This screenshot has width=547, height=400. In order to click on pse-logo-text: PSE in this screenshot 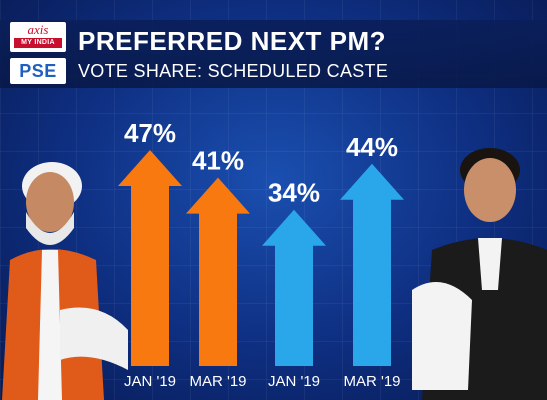, I will do `click(38, 71)`.